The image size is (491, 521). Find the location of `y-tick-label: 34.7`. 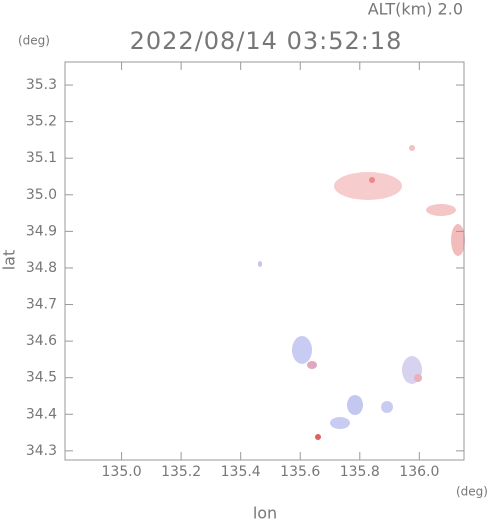

y-tick-label: 34.7 is located at coordinates (41, 305).